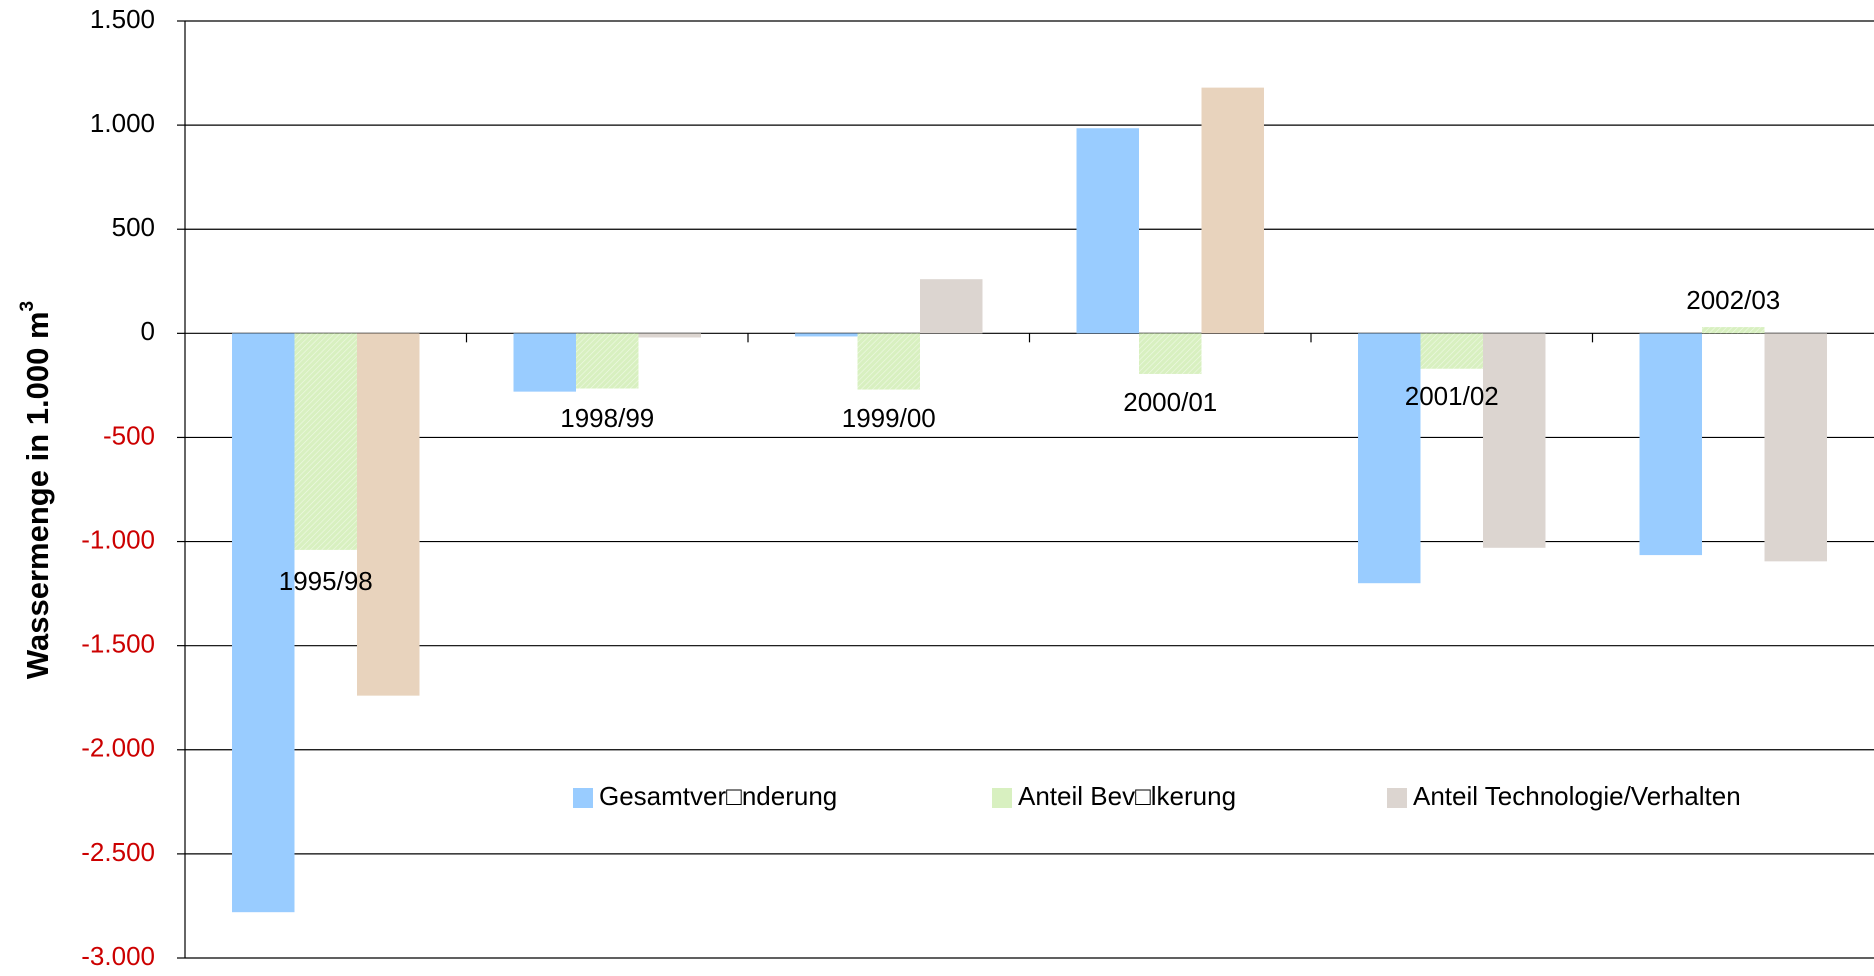  What do you see at coordinates (122, 19) in the screenshot?
I see `y-tick-label: 1.500` at bounding box center [122, 19].